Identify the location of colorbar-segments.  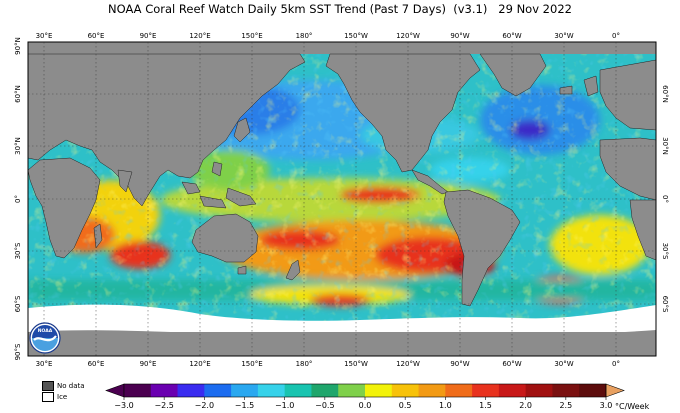
(365, 390).